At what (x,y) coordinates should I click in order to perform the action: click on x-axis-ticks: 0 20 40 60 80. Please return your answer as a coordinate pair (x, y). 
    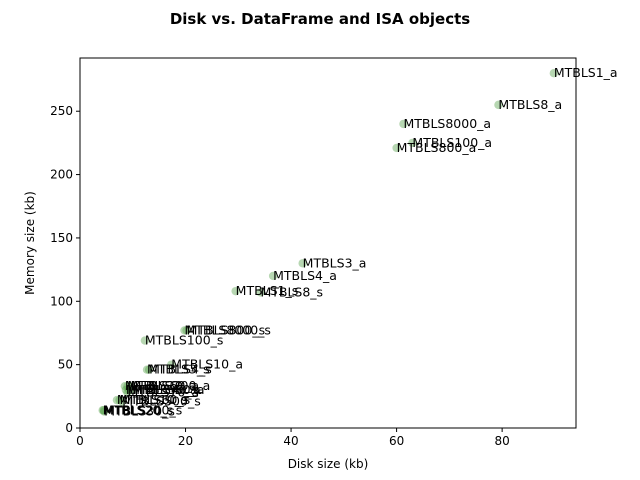
    Looking at the image, I should click on (293, 438).